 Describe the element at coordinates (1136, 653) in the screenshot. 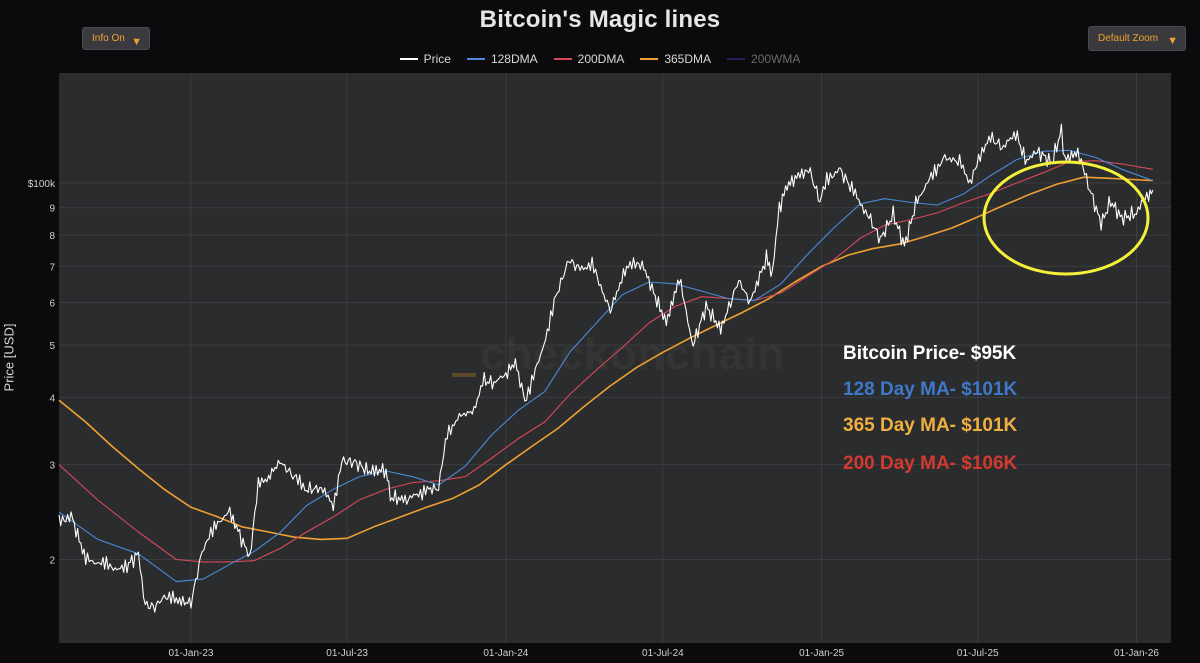

I see `x-tick-label: 01-Jan-26` at that location.